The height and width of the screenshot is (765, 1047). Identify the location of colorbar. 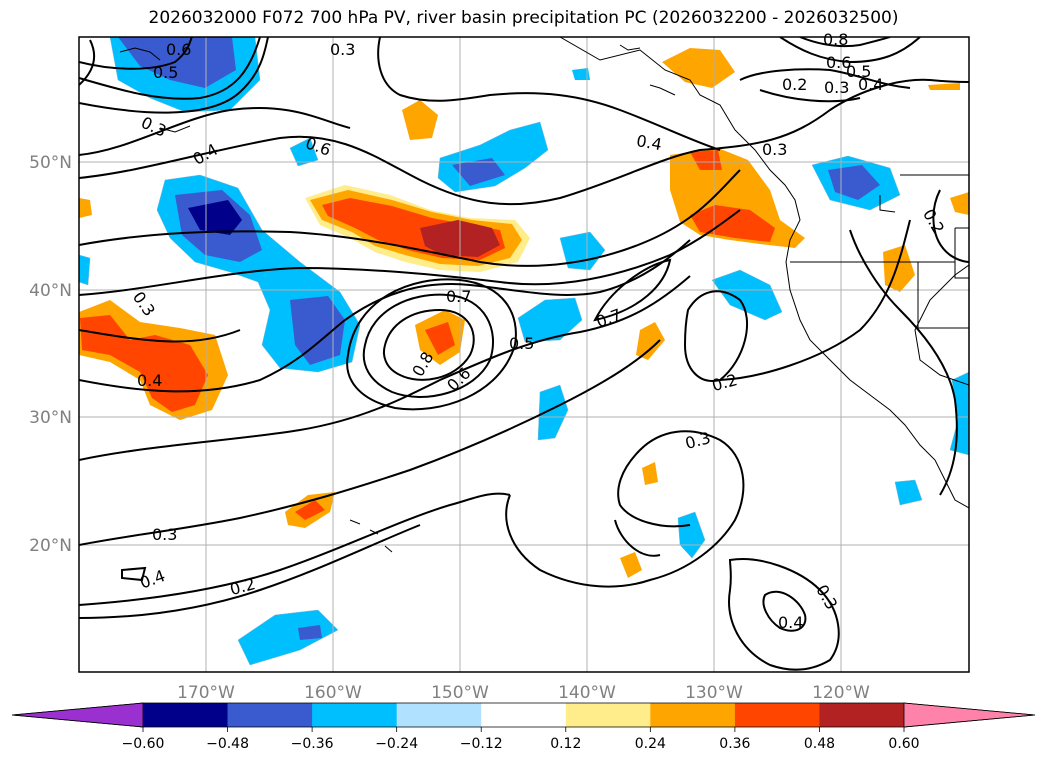
(523, 715).